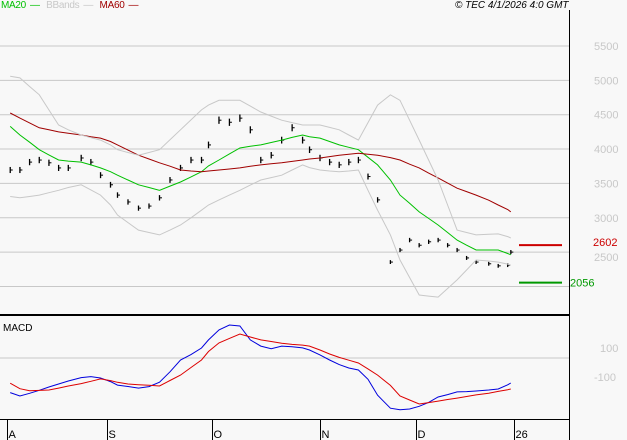  I want to click on legend-ma20: MA20—, so click(20, 5).